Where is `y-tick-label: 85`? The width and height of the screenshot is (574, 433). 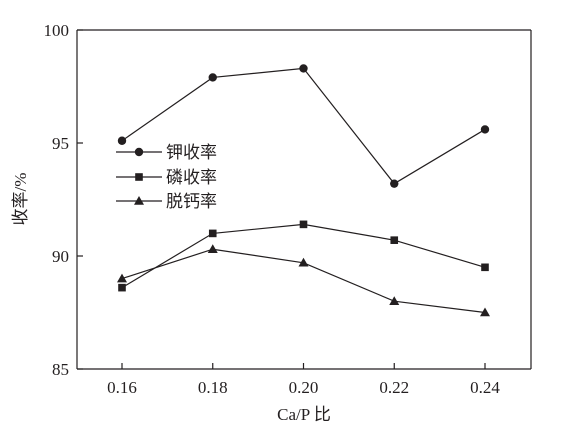
y-tick-label: 85 is located at coordinates (60, 369).